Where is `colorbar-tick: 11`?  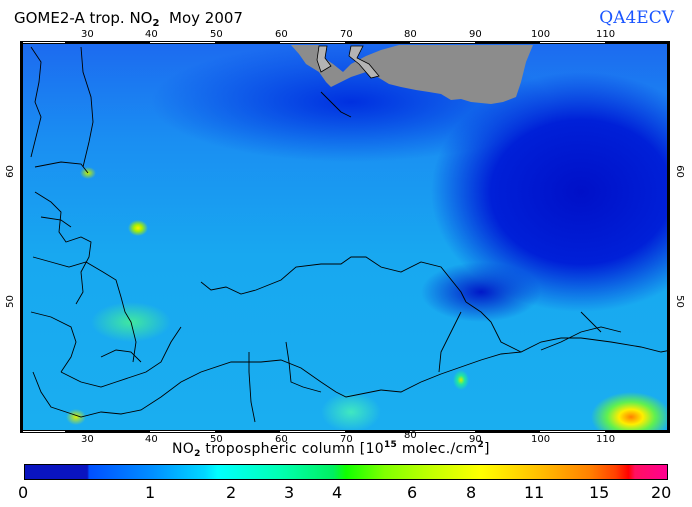
colorbar-tick: 11 is located at coordinates (534, 492).